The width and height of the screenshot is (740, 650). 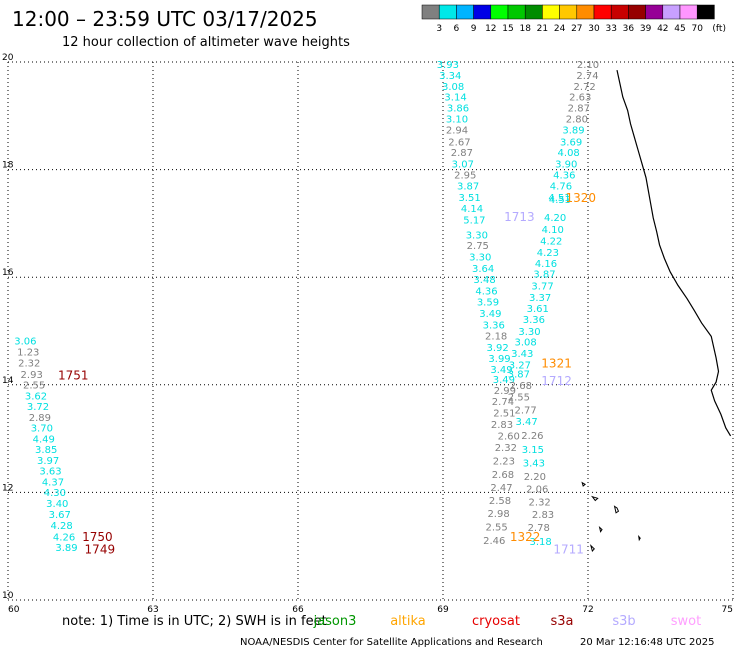 What do you see at coordinates (66, 548) in the screenshot?
I see `wave-height-value: 3.89` at bounding box center [66, 548].